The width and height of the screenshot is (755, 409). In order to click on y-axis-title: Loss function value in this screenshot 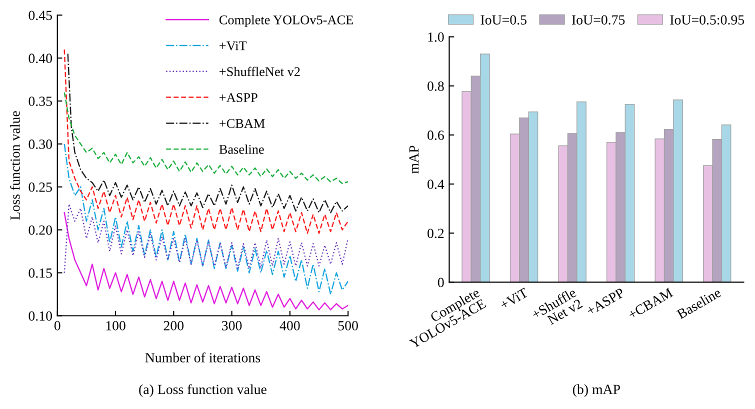, I will do `click(15, 165)`.